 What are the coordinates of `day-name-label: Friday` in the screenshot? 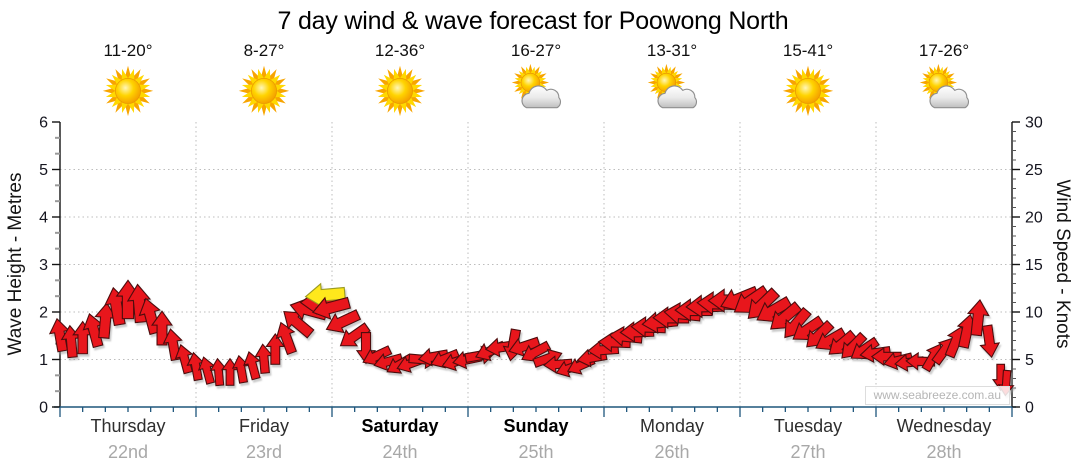 It's located at (263, 426).